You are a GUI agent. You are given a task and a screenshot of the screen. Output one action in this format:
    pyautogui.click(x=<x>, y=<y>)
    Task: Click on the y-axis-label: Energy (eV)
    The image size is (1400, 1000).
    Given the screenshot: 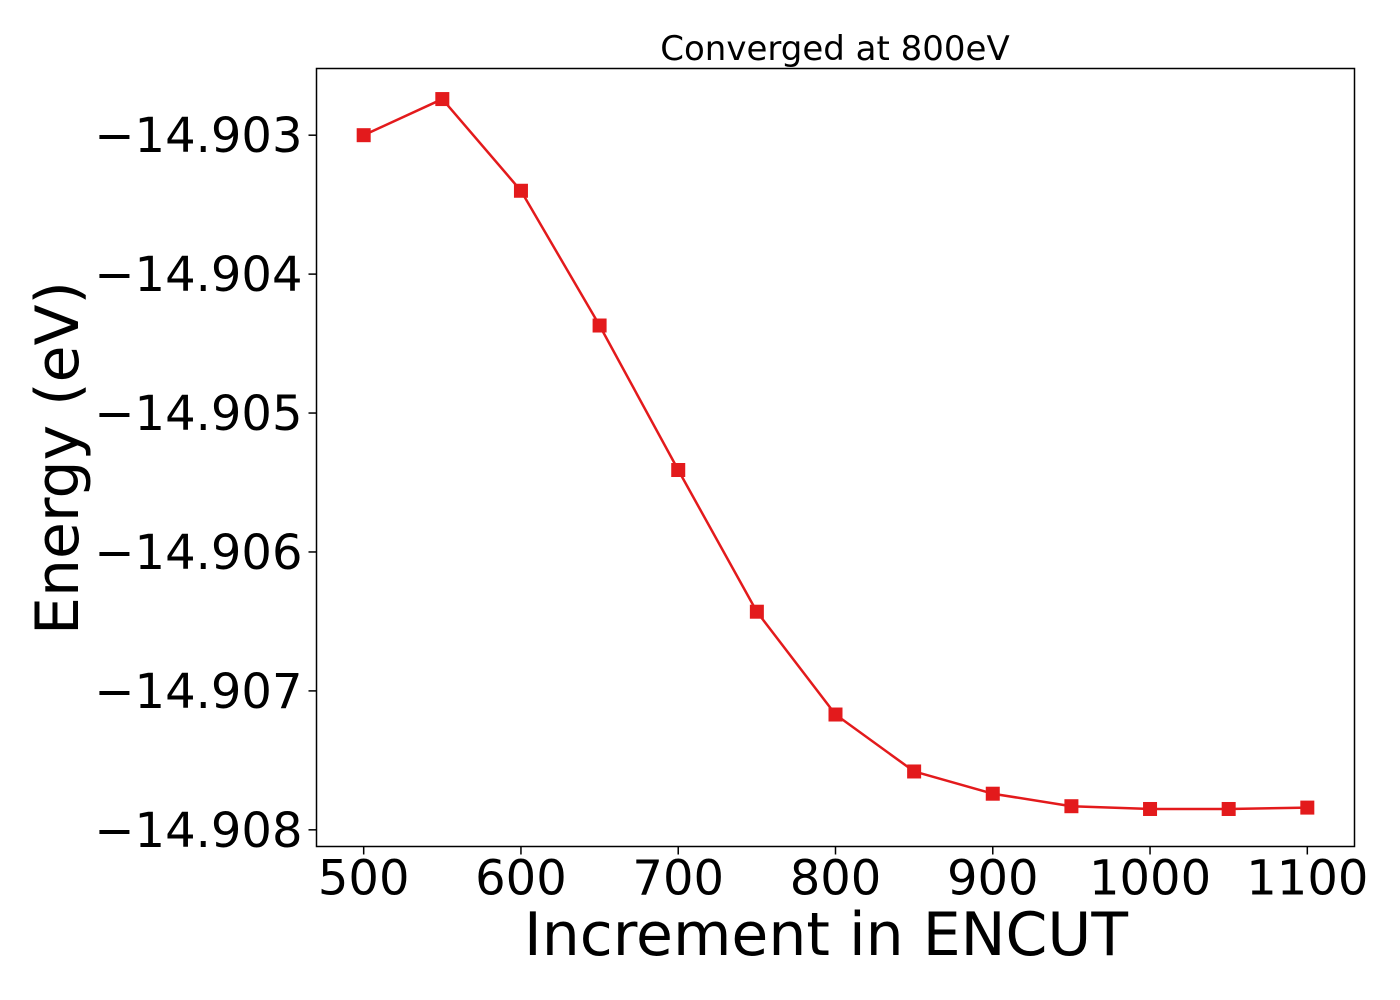 What is the action you would take?
    pyautogui.click(x=58, y=458)
    